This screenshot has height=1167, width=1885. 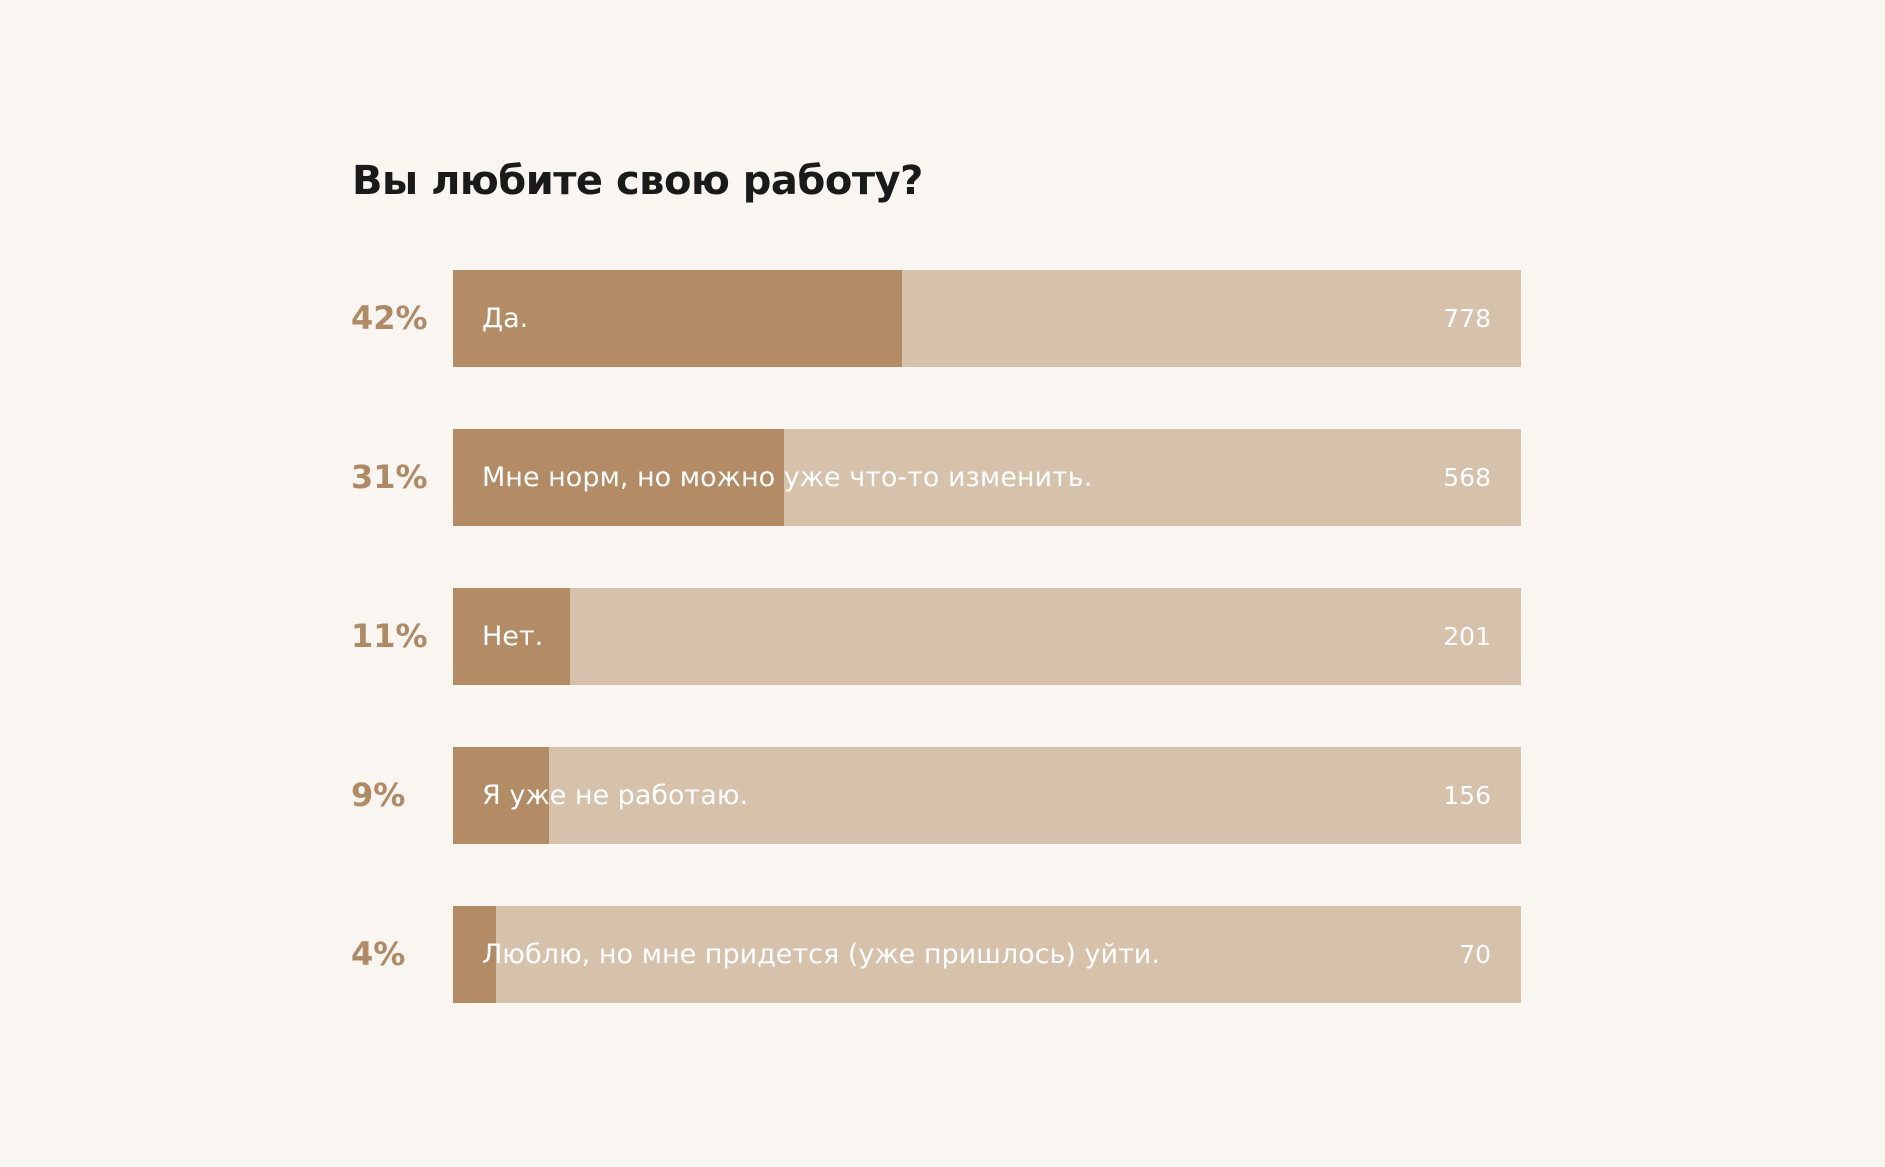 What do you see at coordinates (1467, 636) in the screenshot?
I see `vote-count: 201` at bounding box center [1467, 636].